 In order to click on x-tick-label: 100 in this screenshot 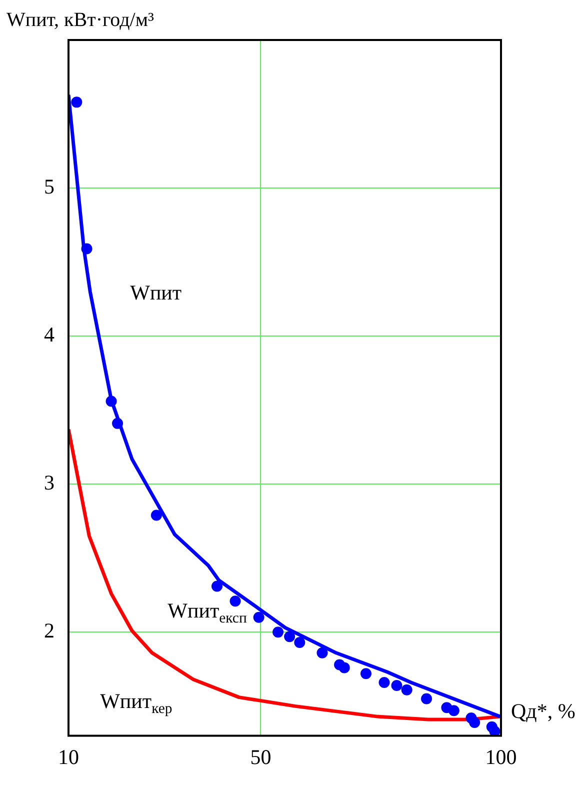, I will do `click(501, 756)`.